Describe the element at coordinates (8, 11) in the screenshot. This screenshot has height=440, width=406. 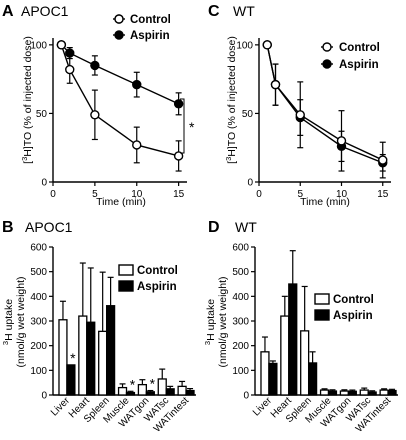
I see `panel-letter-a: A` at that location.